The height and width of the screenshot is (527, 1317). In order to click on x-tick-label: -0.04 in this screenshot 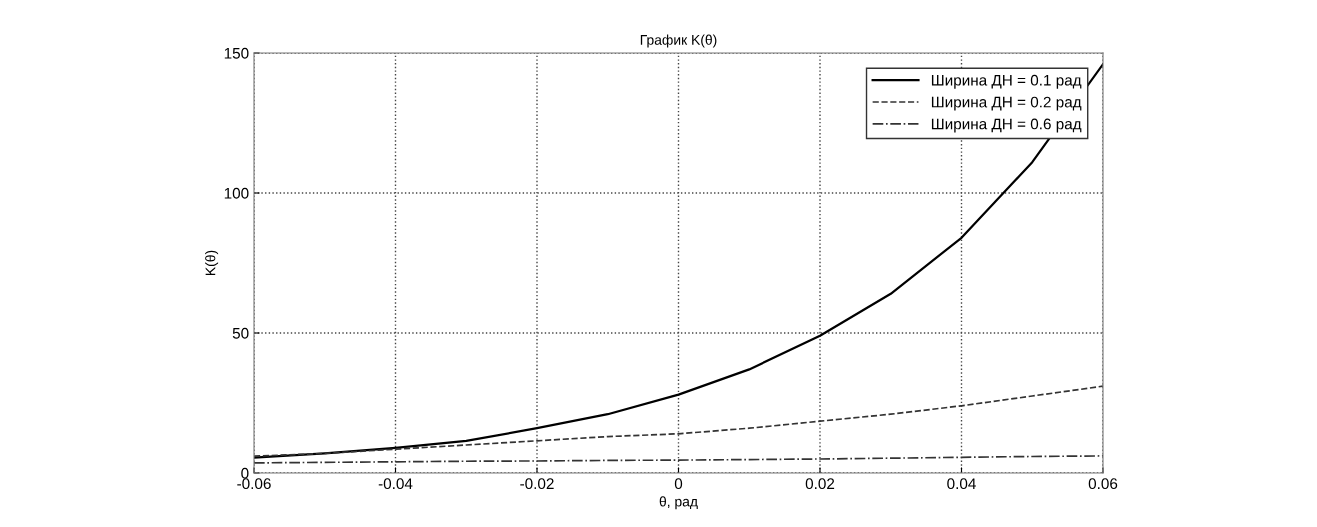, I will do `click(395, 484)`.